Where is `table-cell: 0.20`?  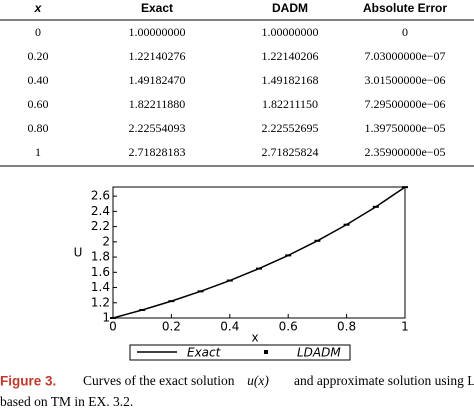
table-cell: 0.20 is located at coordinates (38, 56).